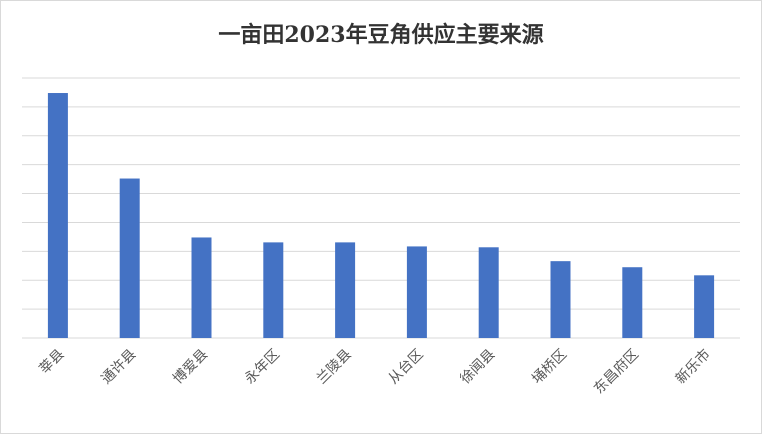 The image size is (762, 434). I want to click on chart-title: 一亩田2023年豆角供应主要来源, so click(380, 35).